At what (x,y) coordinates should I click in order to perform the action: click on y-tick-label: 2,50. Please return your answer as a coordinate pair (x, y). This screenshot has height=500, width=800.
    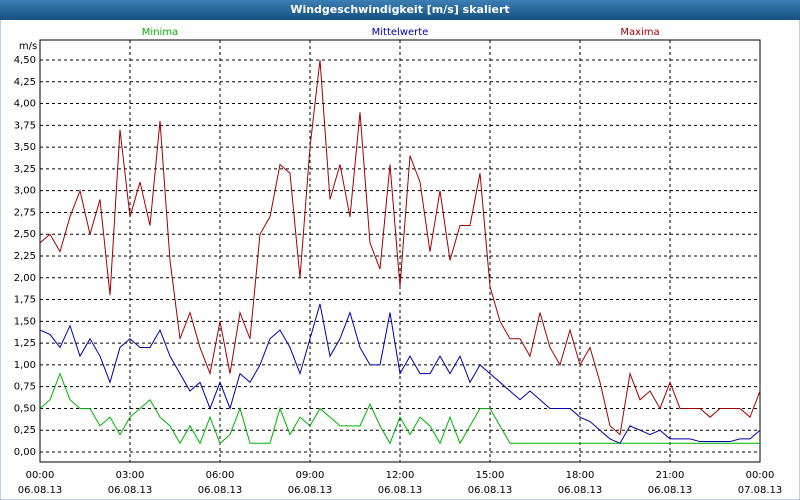
    Looking at the image, I should click on (25, 234).